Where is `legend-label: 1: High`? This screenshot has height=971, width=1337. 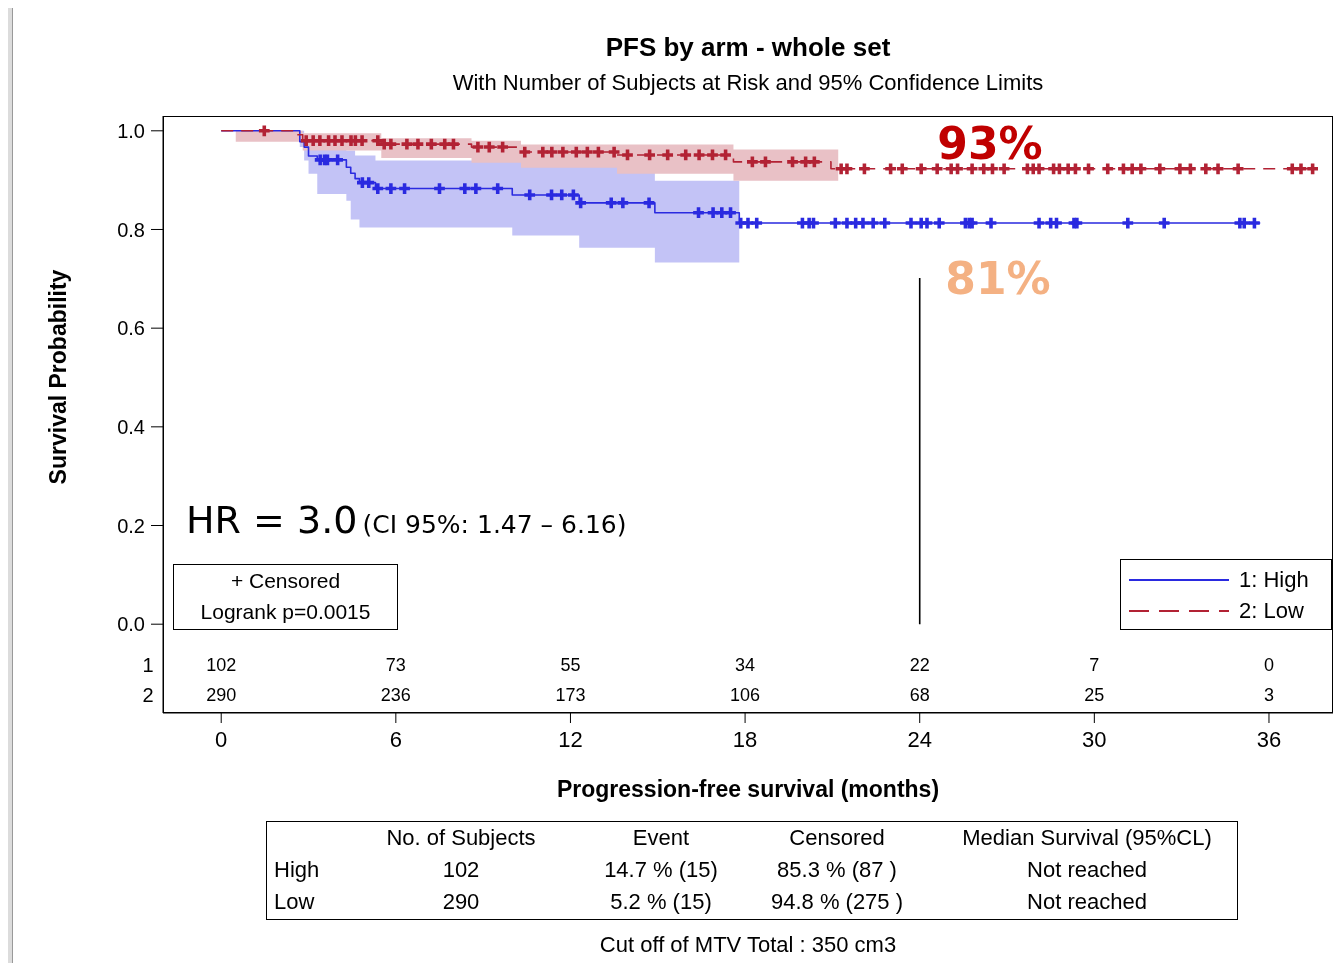
legend-label: 1: High is located at coordinates (1274, 579).